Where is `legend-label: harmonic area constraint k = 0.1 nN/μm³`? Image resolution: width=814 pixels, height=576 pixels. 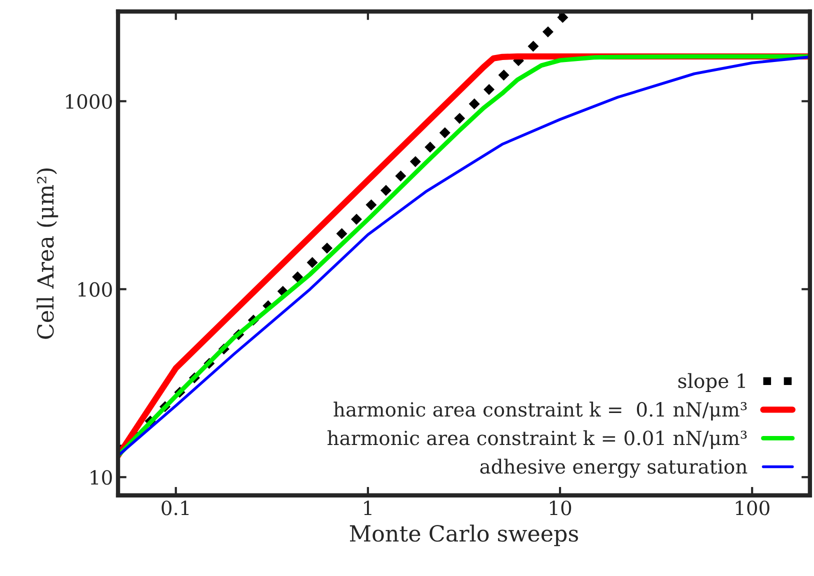
legend-label: harmonic area constraint k = 0.1 nN/μm³ is located at coordinates (540, 411).